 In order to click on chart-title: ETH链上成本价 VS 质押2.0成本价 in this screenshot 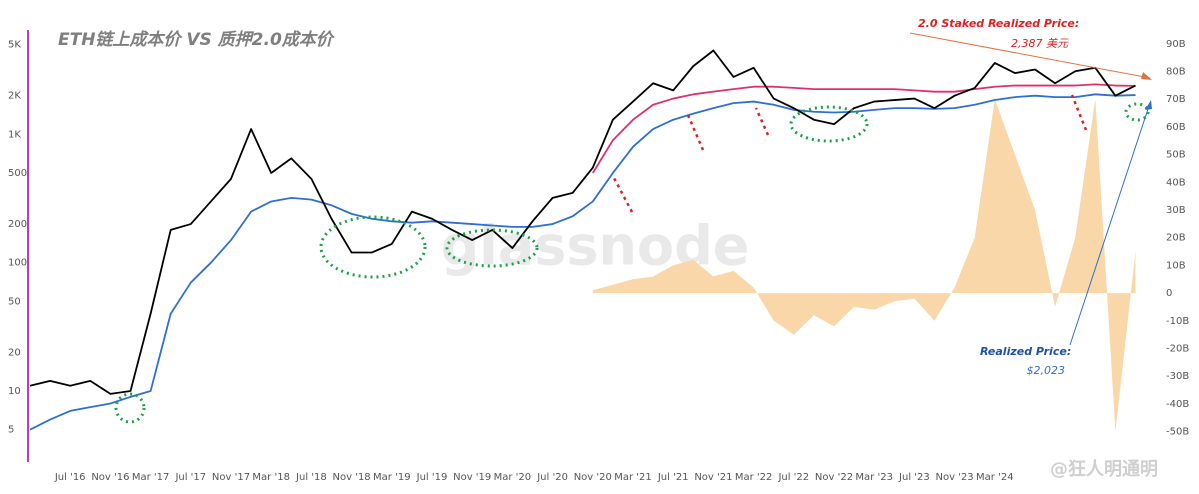, I will do `click(197, 40)`.